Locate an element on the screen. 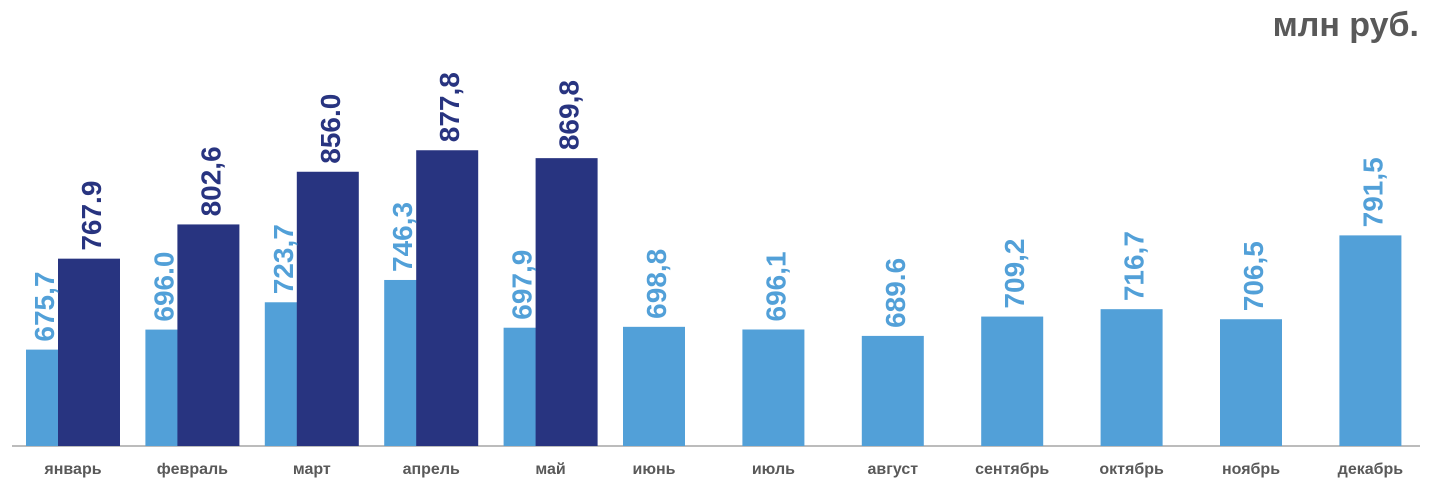 This screenshot has height=482, width=1439. category-label-9: октябрь is located at coordinates (1131, 469).